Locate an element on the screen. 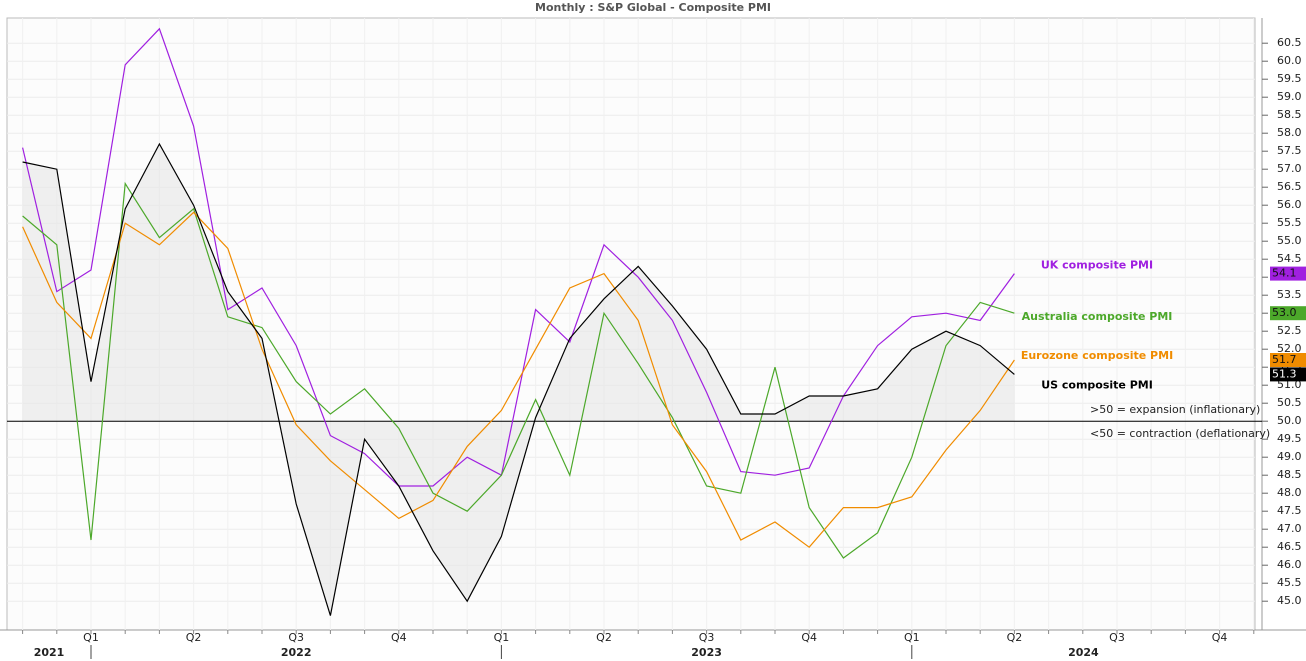 Image resolution: width=1306 pixels, height=661 pixels. y-tick-label: 47.5 is located at coordinates (1289, 510).